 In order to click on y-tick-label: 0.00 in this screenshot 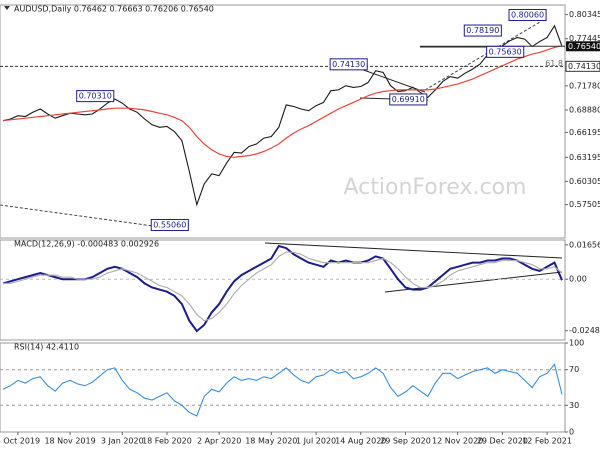, I will do `click(578, 279)`.